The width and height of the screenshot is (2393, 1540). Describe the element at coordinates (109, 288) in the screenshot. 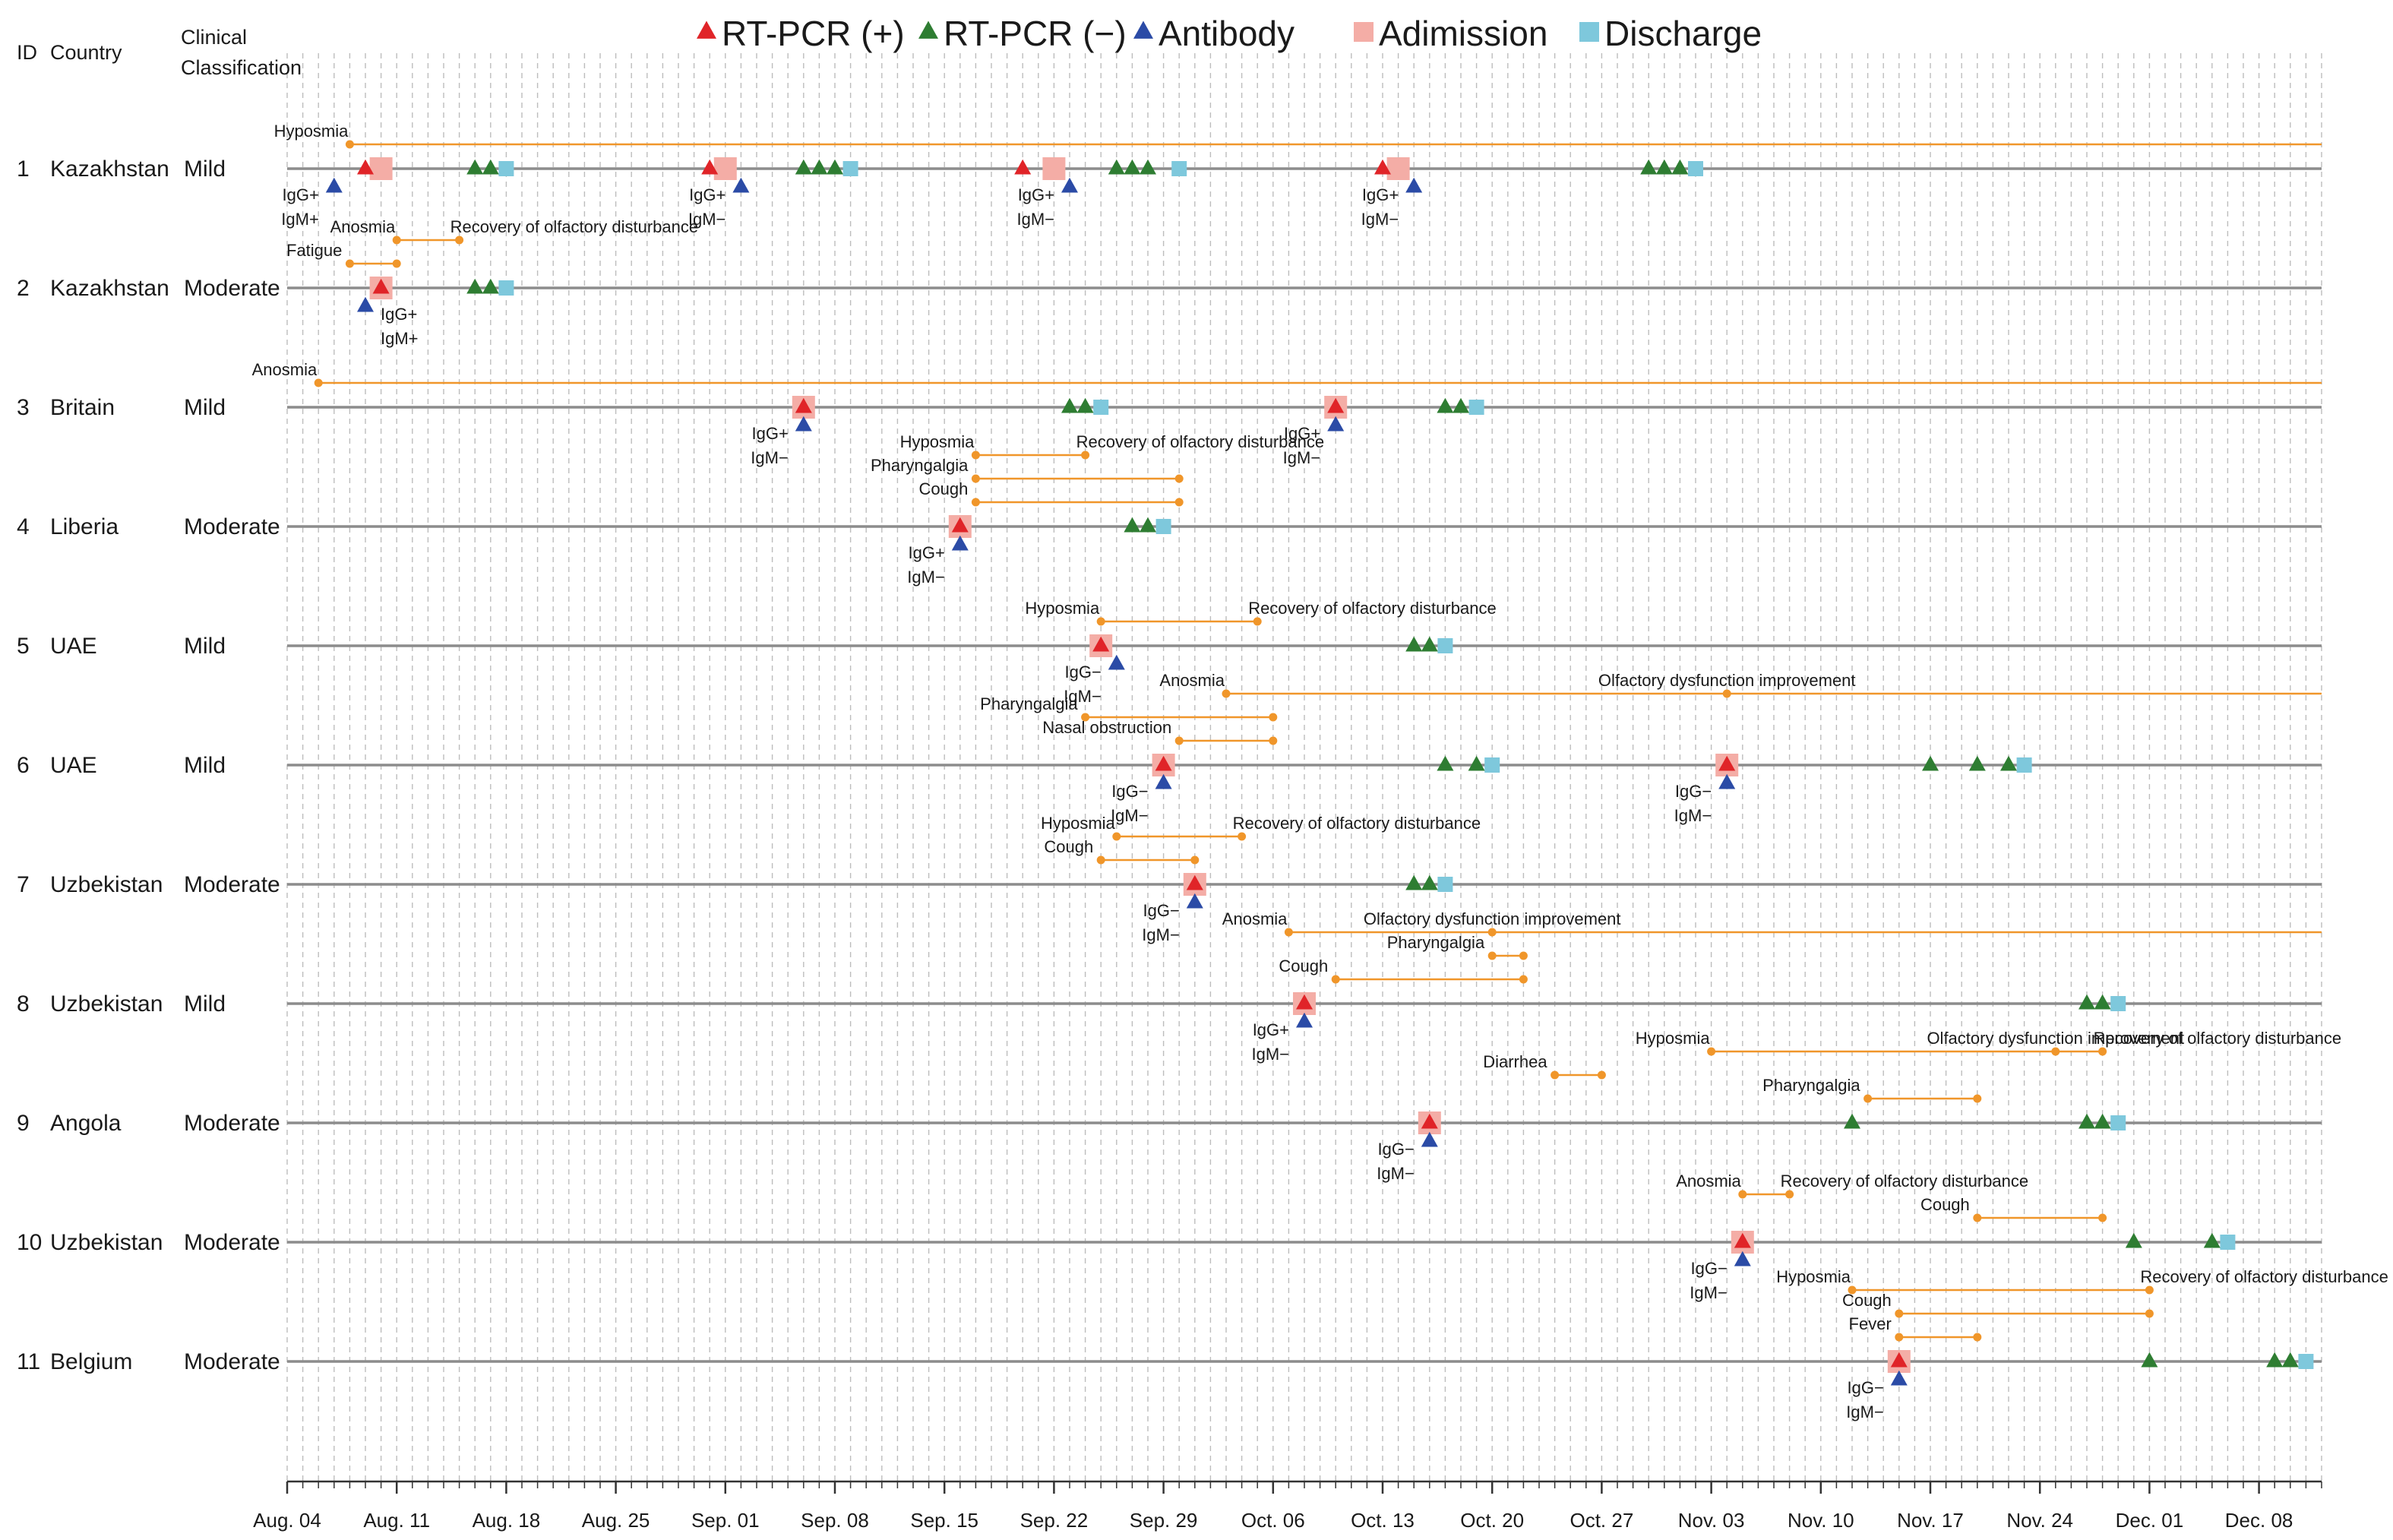

I see `row-country: Kazakhstan` at that location.